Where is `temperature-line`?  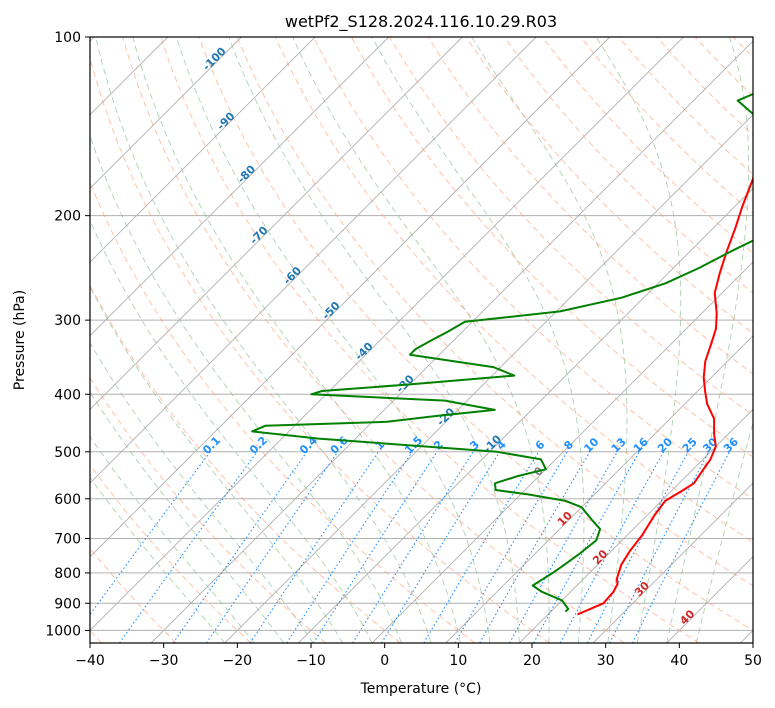 temperature-line is located at coordinates (665, 395).